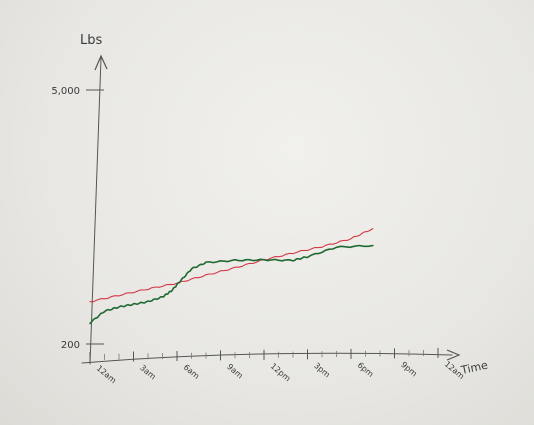 The height and width of the screenshot is (425, 534). Describe the element at coordinates (70, 345) in the screenshot. I see `y-tick-label-1: 200` at that location.